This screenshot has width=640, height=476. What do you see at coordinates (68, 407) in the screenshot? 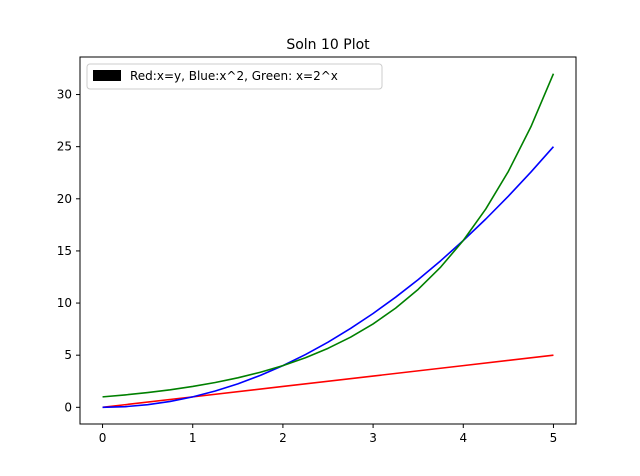
I see `y-tick-label: 0` at bounding box center [68, 407].